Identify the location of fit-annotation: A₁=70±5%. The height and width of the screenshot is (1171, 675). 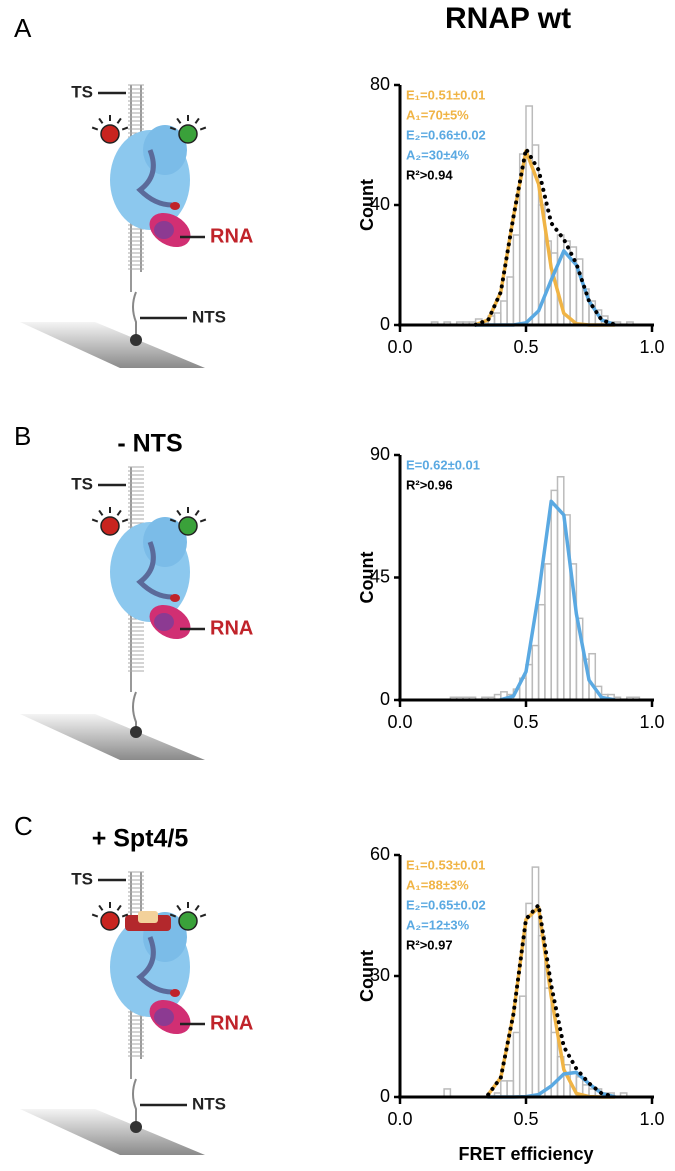
(437, 114).